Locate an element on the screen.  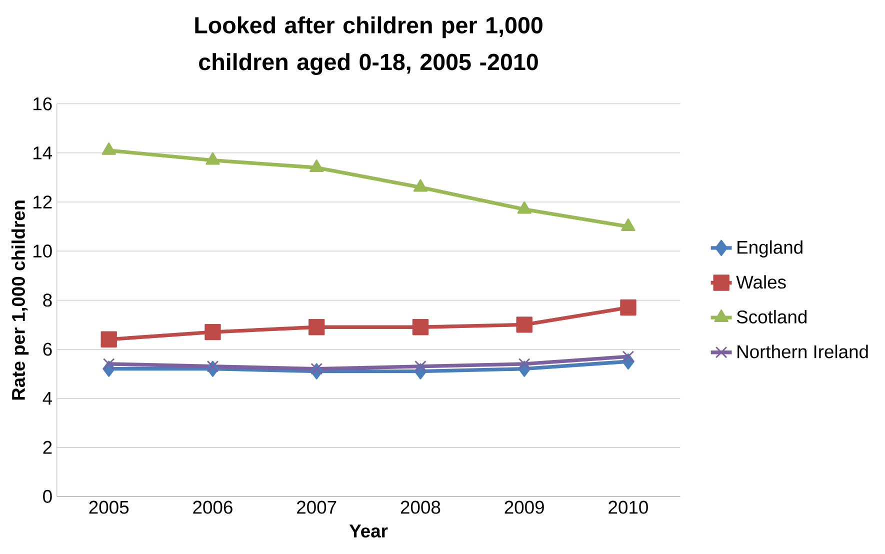
x-tick-label: 2010 is located at coordinates (628, 507).